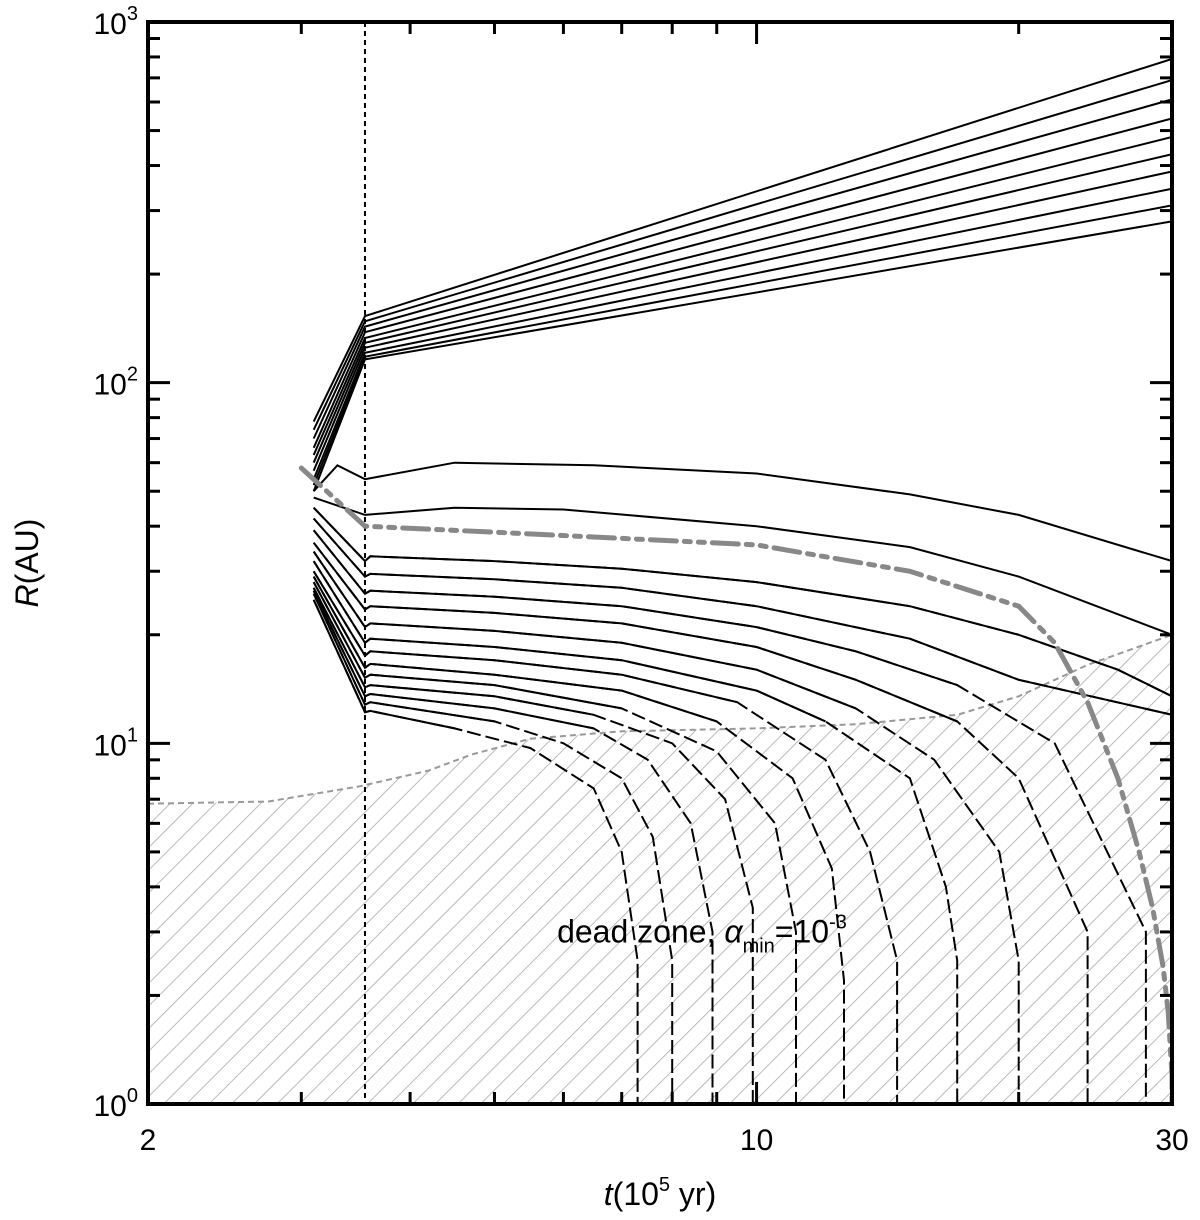 Image resolution: width=1200 pixels, height=1220 pixels. I want to click on y-tick-label: 10¹, so click(116, 743).